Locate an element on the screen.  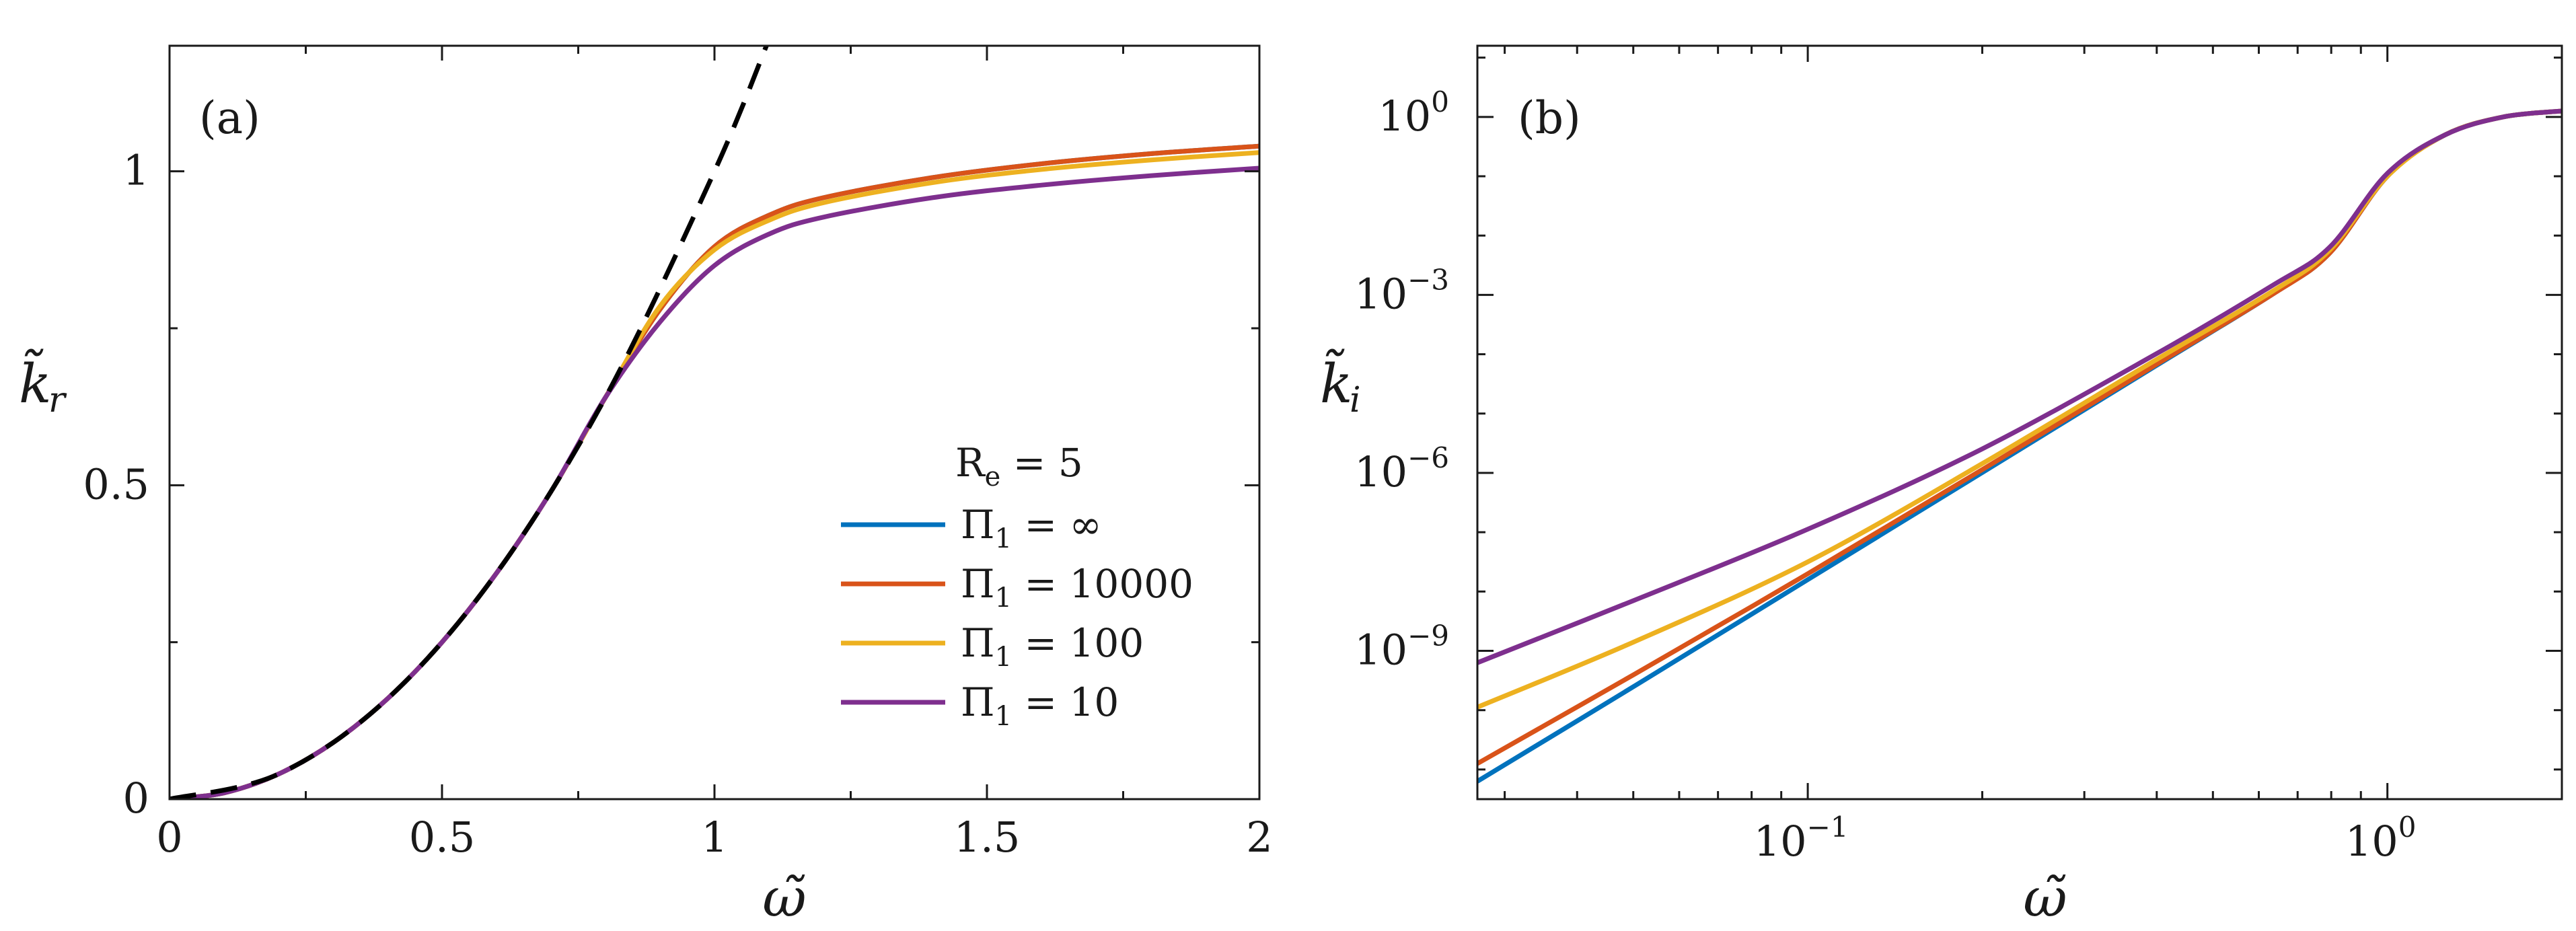
panel-a-ytick-label: 1 is located at coordinates (136, 171).